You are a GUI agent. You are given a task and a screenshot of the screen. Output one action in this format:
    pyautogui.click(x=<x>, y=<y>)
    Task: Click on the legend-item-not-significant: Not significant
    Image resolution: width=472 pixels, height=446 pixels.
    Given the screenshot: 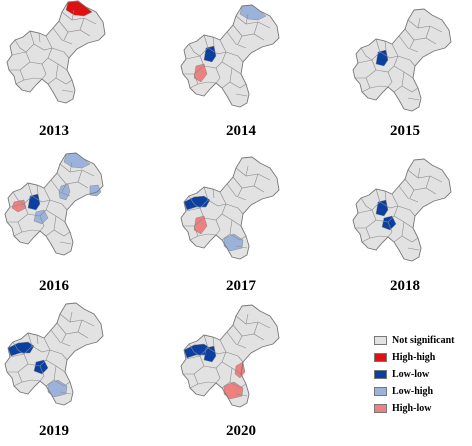 What is the action you would take?
    pyautogui.click(x=414, y=340)
    